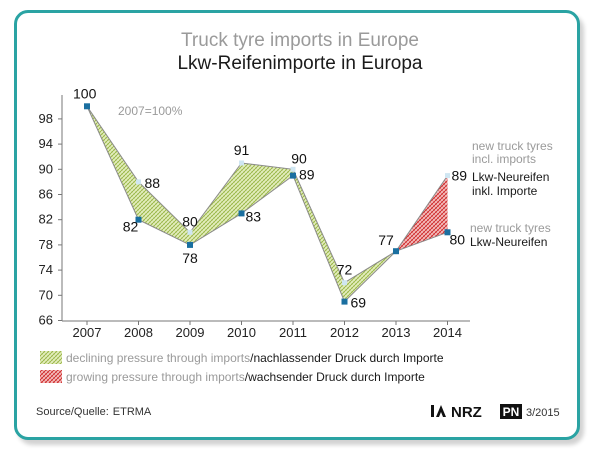  Describe the element at coordinates (190, 332) in the screenshot. I see `x-tick-2009: 2009` at that location.